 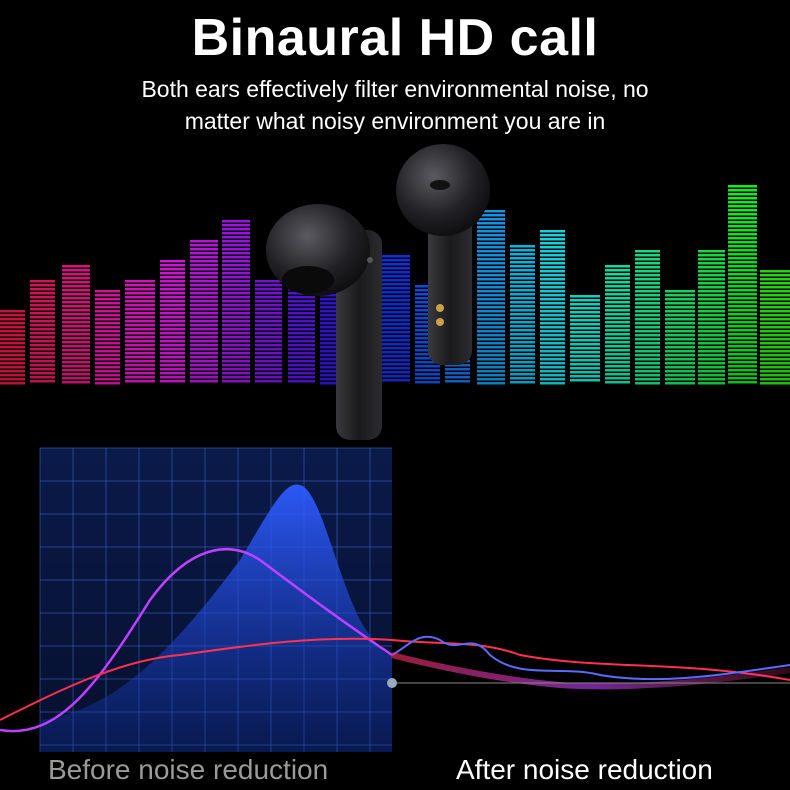 What do you see at coordinates (188, 769) in the screenshot?
I see `before-label: Before noise reduction` at bounding box center [188, 769].